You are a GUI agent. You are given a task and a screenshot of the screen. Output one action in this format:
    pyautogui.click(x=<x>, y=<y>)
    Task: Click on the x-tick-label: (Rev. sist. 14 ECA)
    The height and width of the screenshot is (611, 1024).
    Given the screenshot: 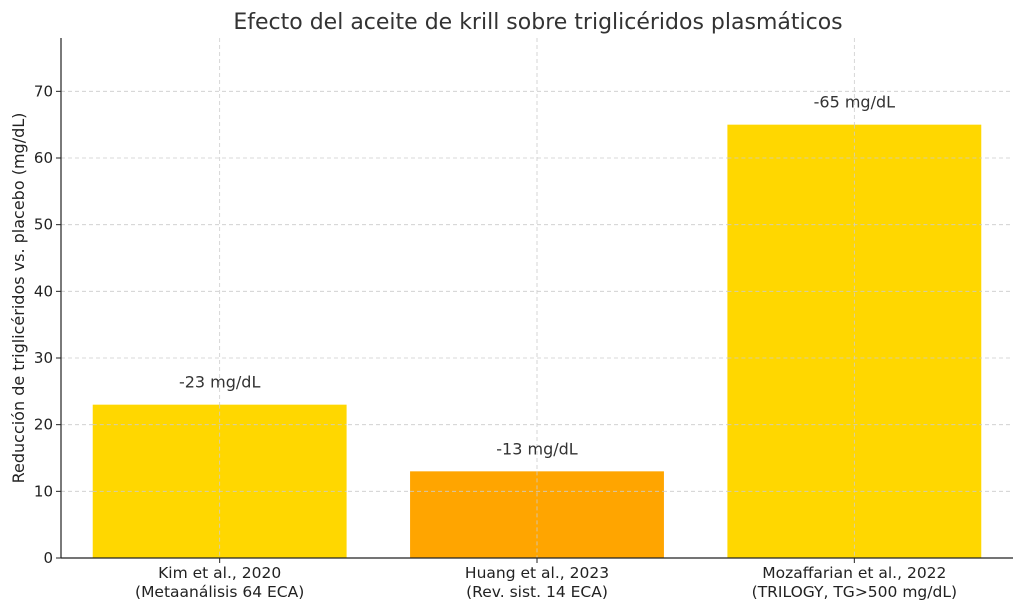 What is the action you would take?
    pyautogui.click(x=537, y=592)
    